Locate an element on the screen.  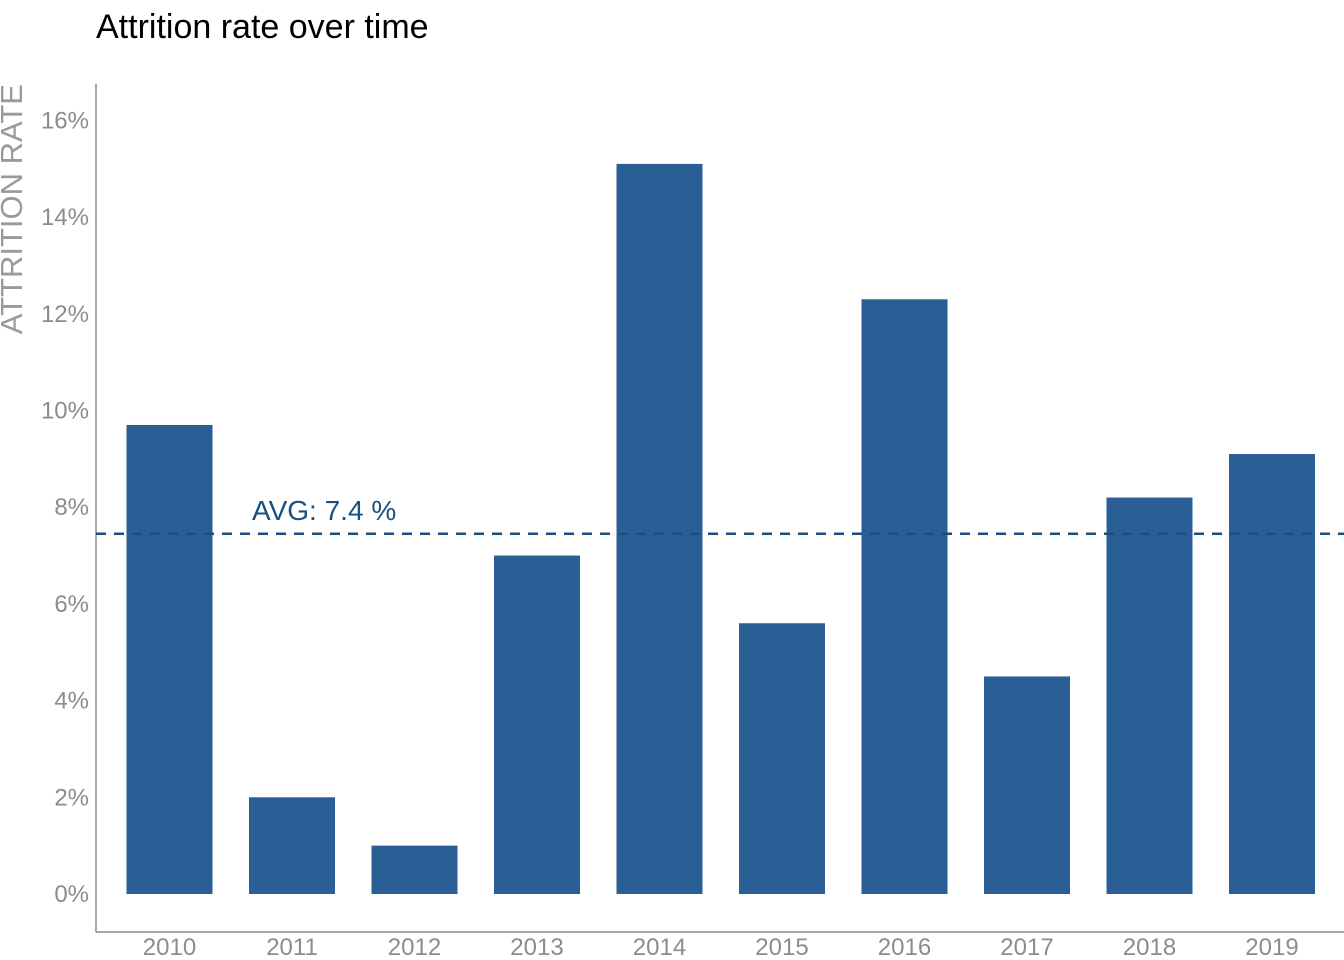
bar-2010 is located at coordinates (169, 659).